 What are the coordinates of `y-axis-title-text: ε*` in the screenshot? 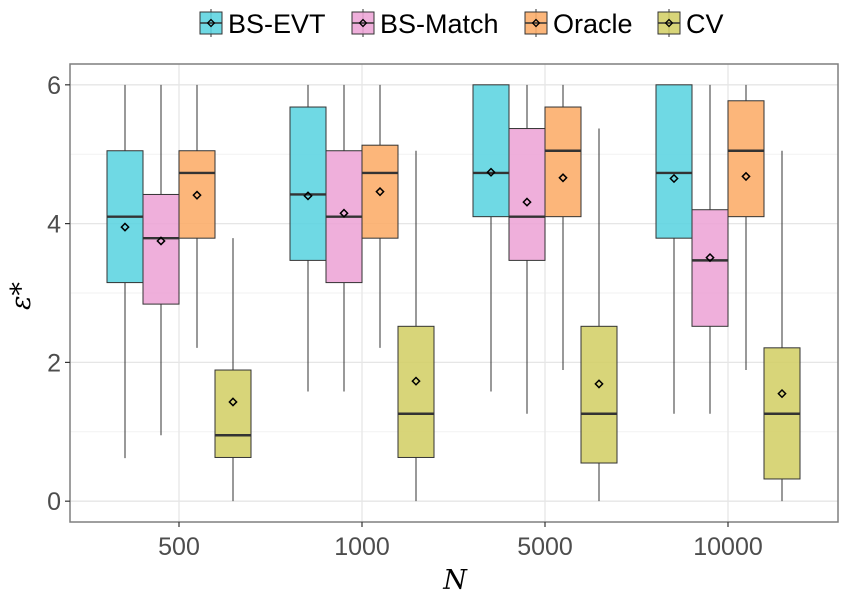 It's located at (21, 296).